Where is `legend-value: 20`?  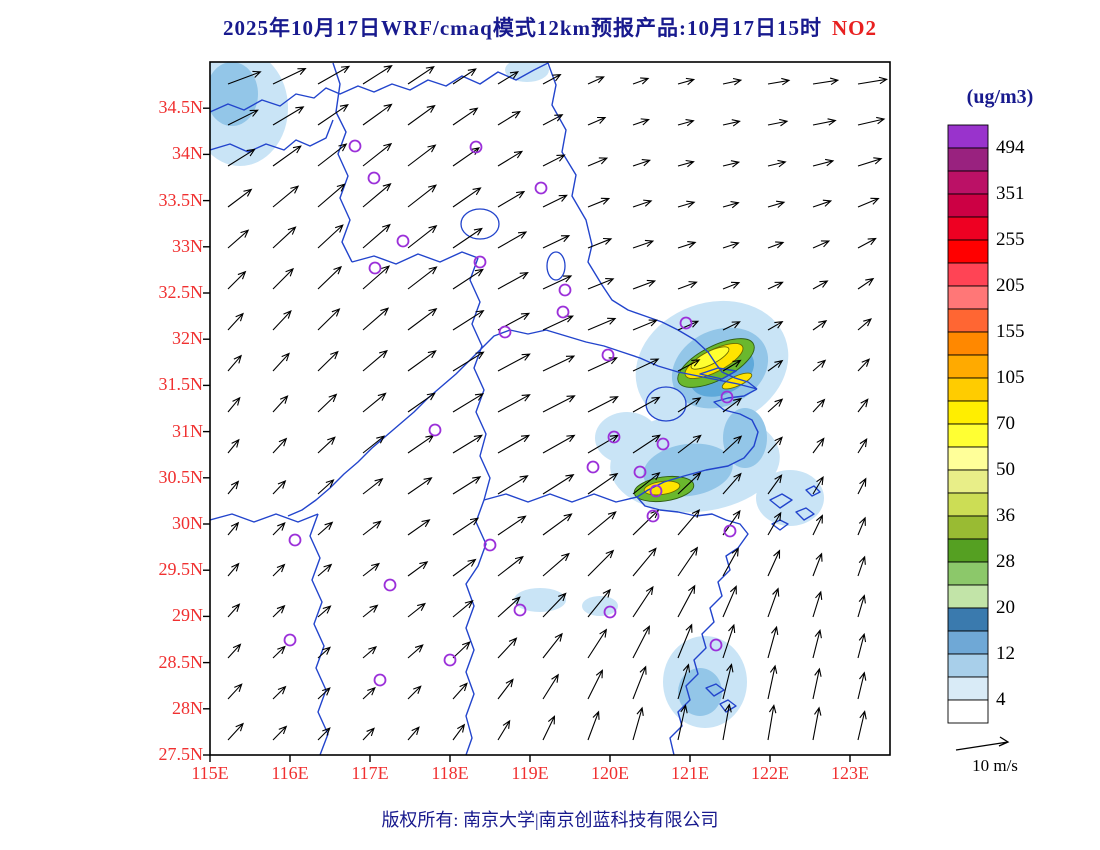
legend-value: 20 is located at coordinates (1005, 607).